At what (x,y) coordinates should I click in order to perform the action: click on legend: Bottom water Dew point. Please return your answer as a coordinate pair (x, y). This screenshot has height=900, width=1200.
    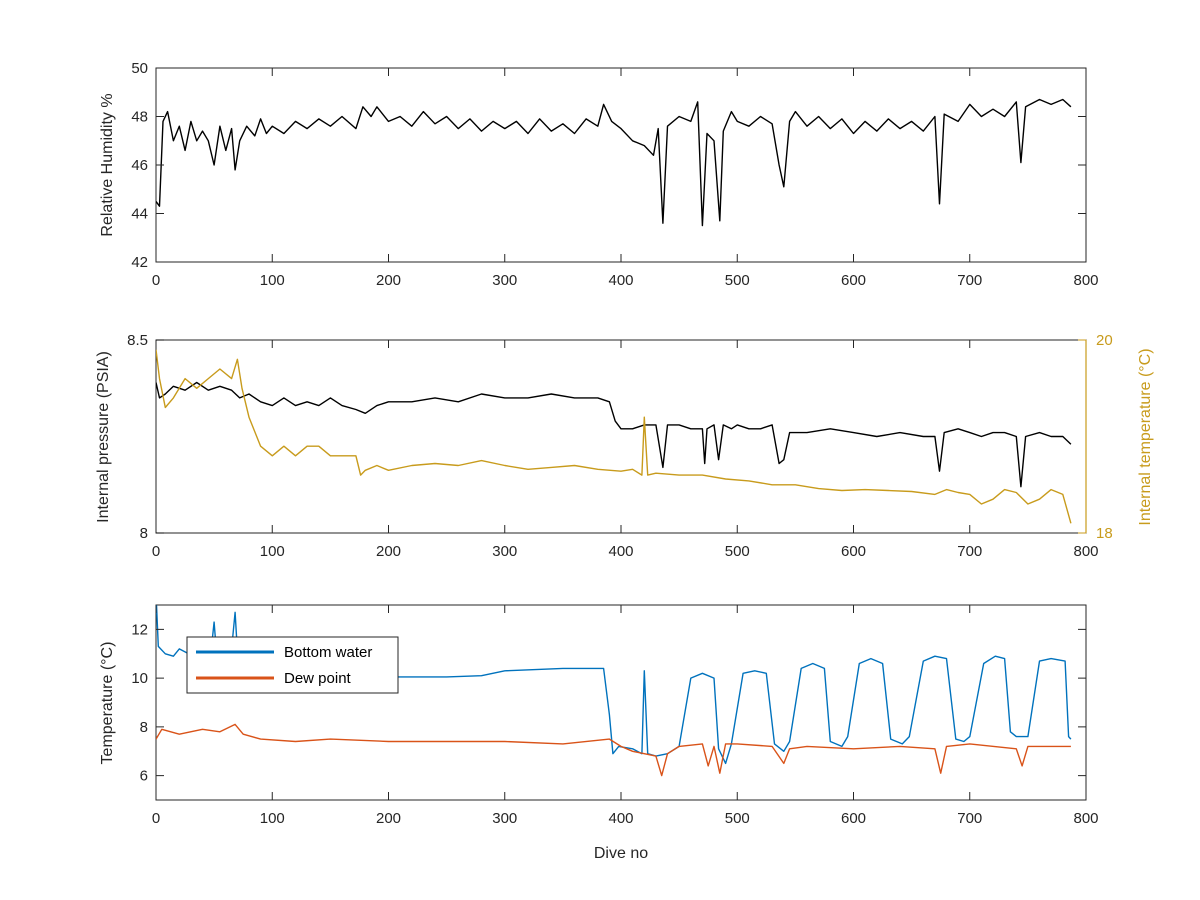
    Looking at the image, I should click on (292, 665).